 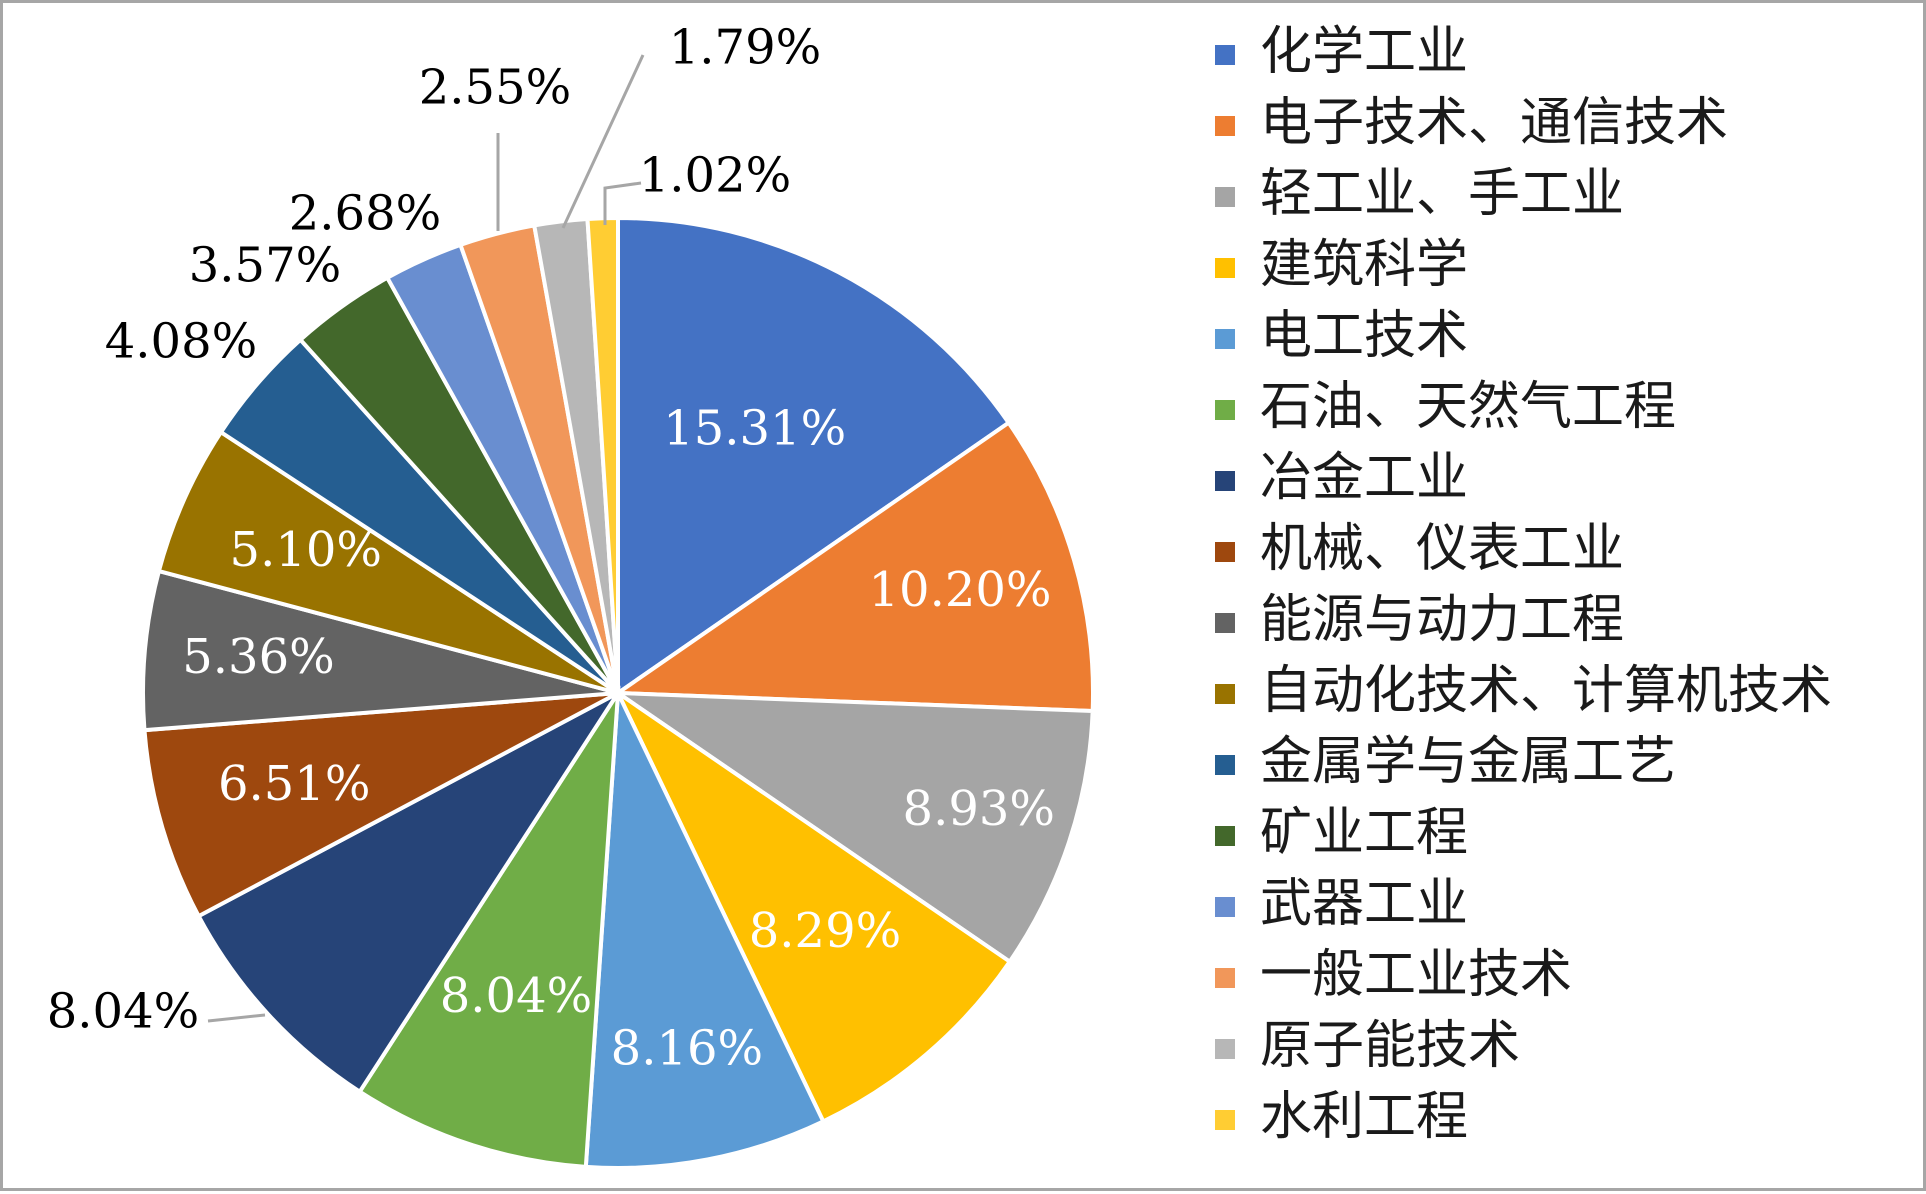 I want to click on legend-label-14: 一般工业技术, so click(x=1416, y=975).